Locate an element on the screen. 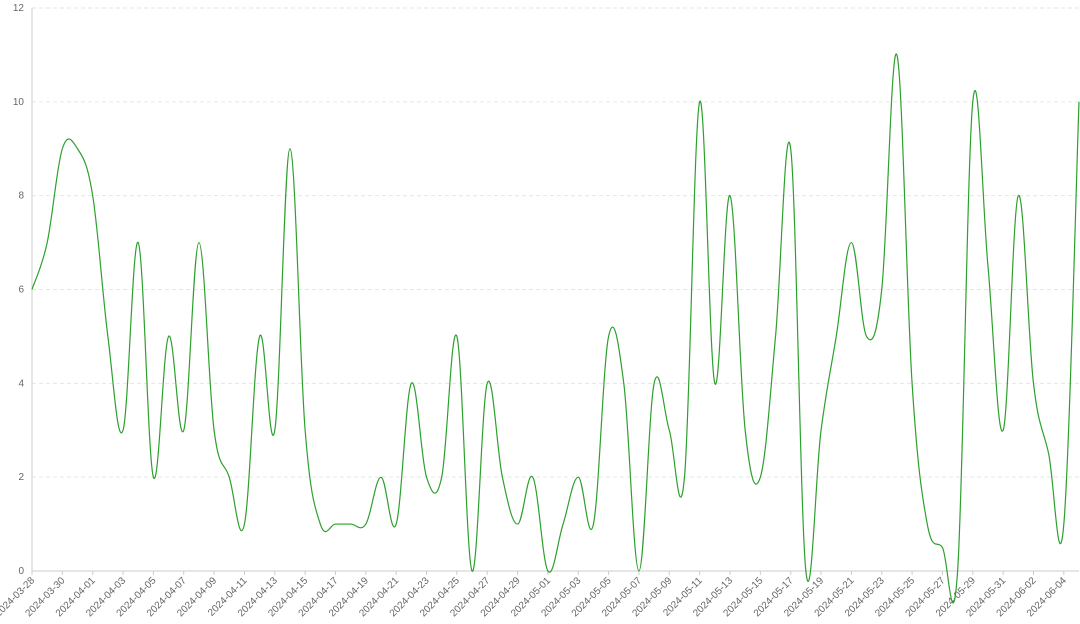 The width and height of the screenshot is (1080, 624). y-tick-label: 10 is located at coordinates (19, 102).